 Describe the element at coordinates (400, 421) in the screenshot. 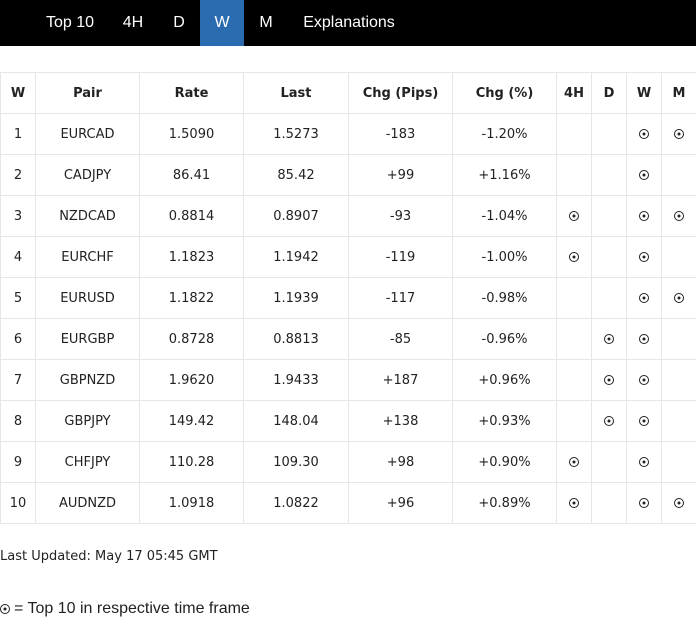

I see `cell-chg-pips: +138` at that location.